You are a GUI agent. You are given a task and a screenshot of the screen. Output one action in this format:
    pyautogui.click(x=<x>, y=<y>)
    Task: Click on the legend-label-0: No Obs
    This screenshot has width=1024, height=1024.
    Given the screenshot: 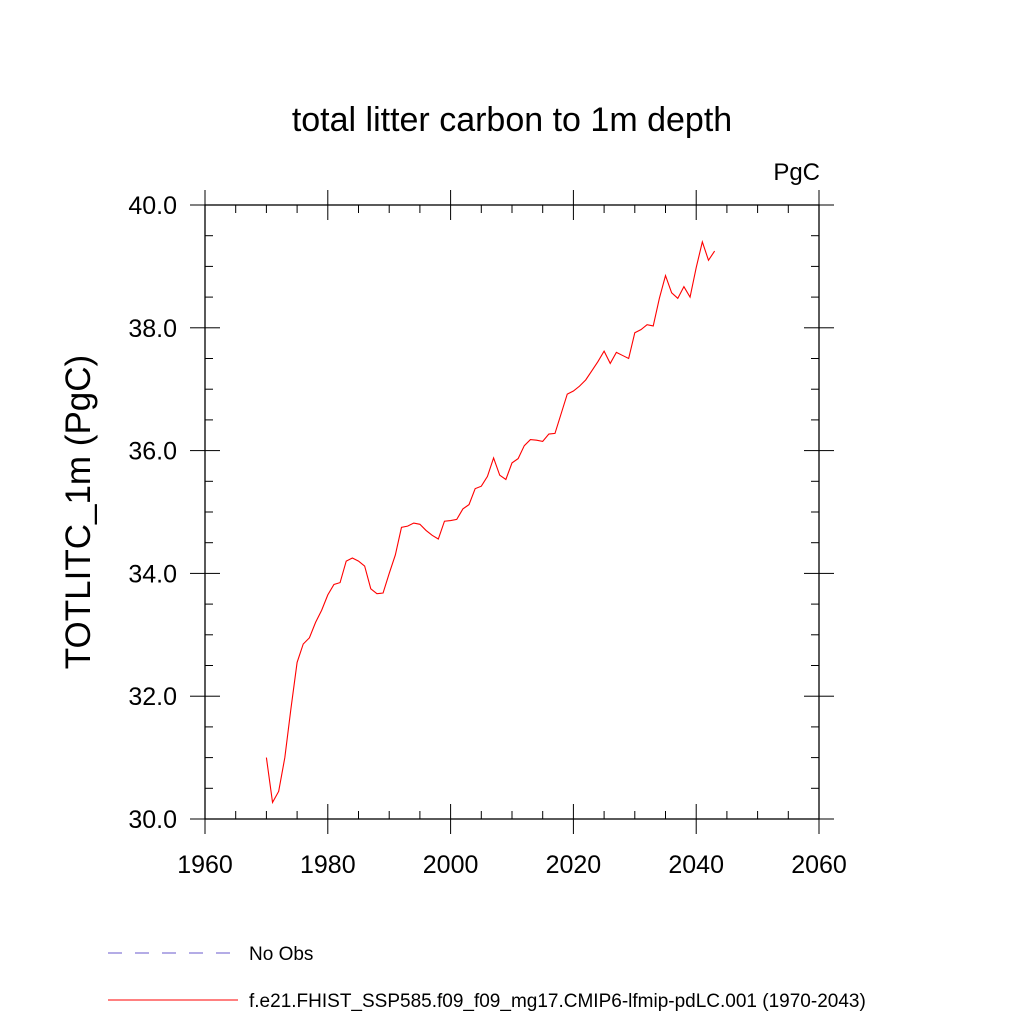 What is the action you would take?
    pyautogui.click(x=281, y=954)
    